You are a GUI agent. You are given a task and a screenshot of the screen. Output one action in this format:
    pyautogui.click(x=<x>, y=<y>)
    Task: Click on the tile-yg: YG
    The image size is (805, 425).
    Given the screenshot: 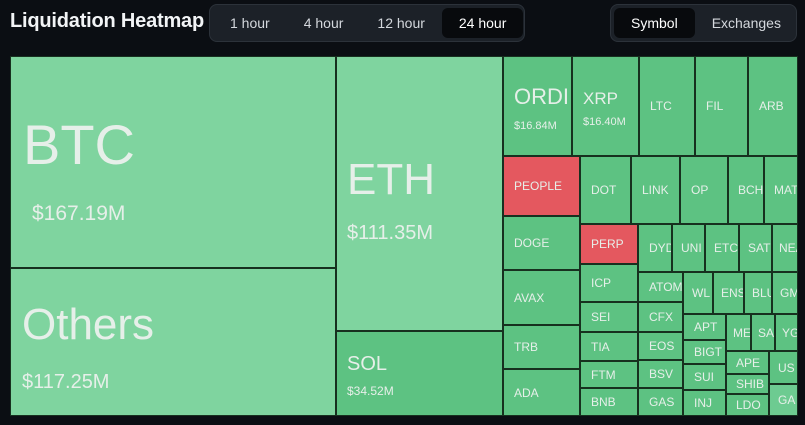 What is the action you would take?
    pyautogui.click(x=786, y=332)
    